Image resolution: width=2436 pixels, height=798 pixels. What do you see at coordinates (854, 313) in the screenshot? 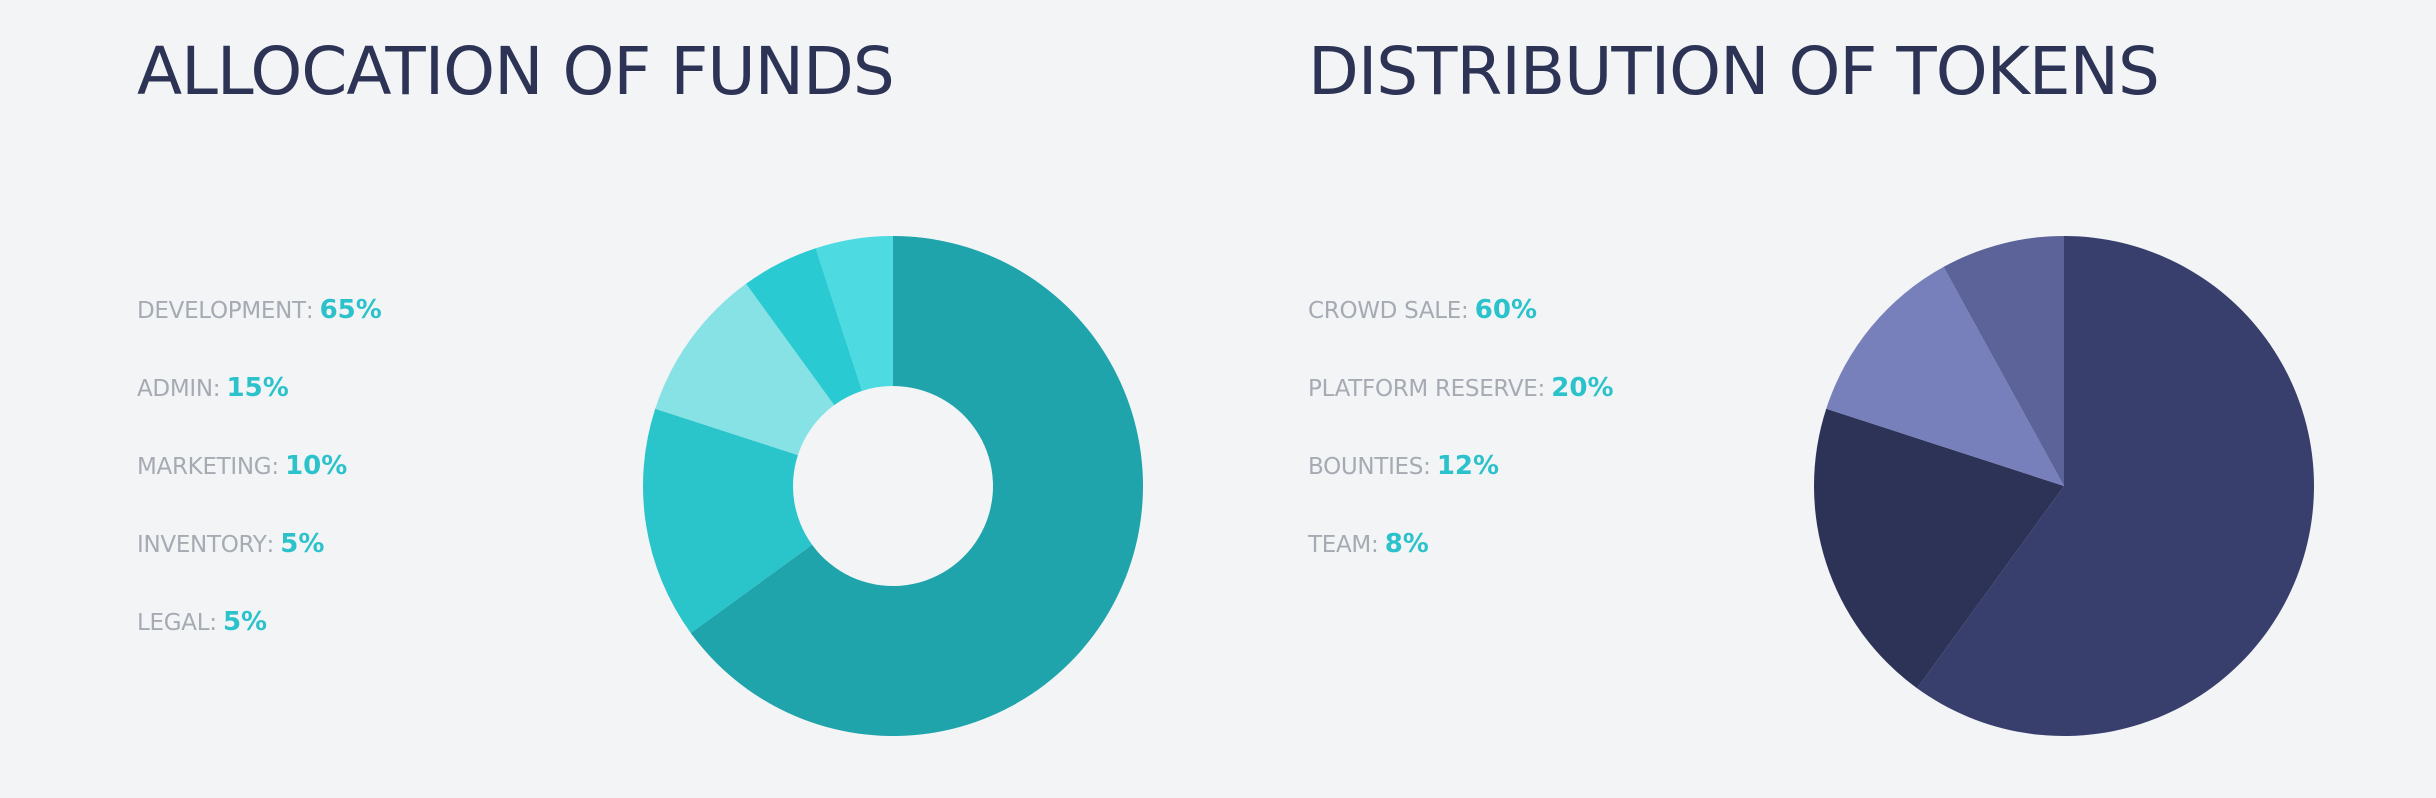
I see `slice-legal` at bounding box center [854, 313].